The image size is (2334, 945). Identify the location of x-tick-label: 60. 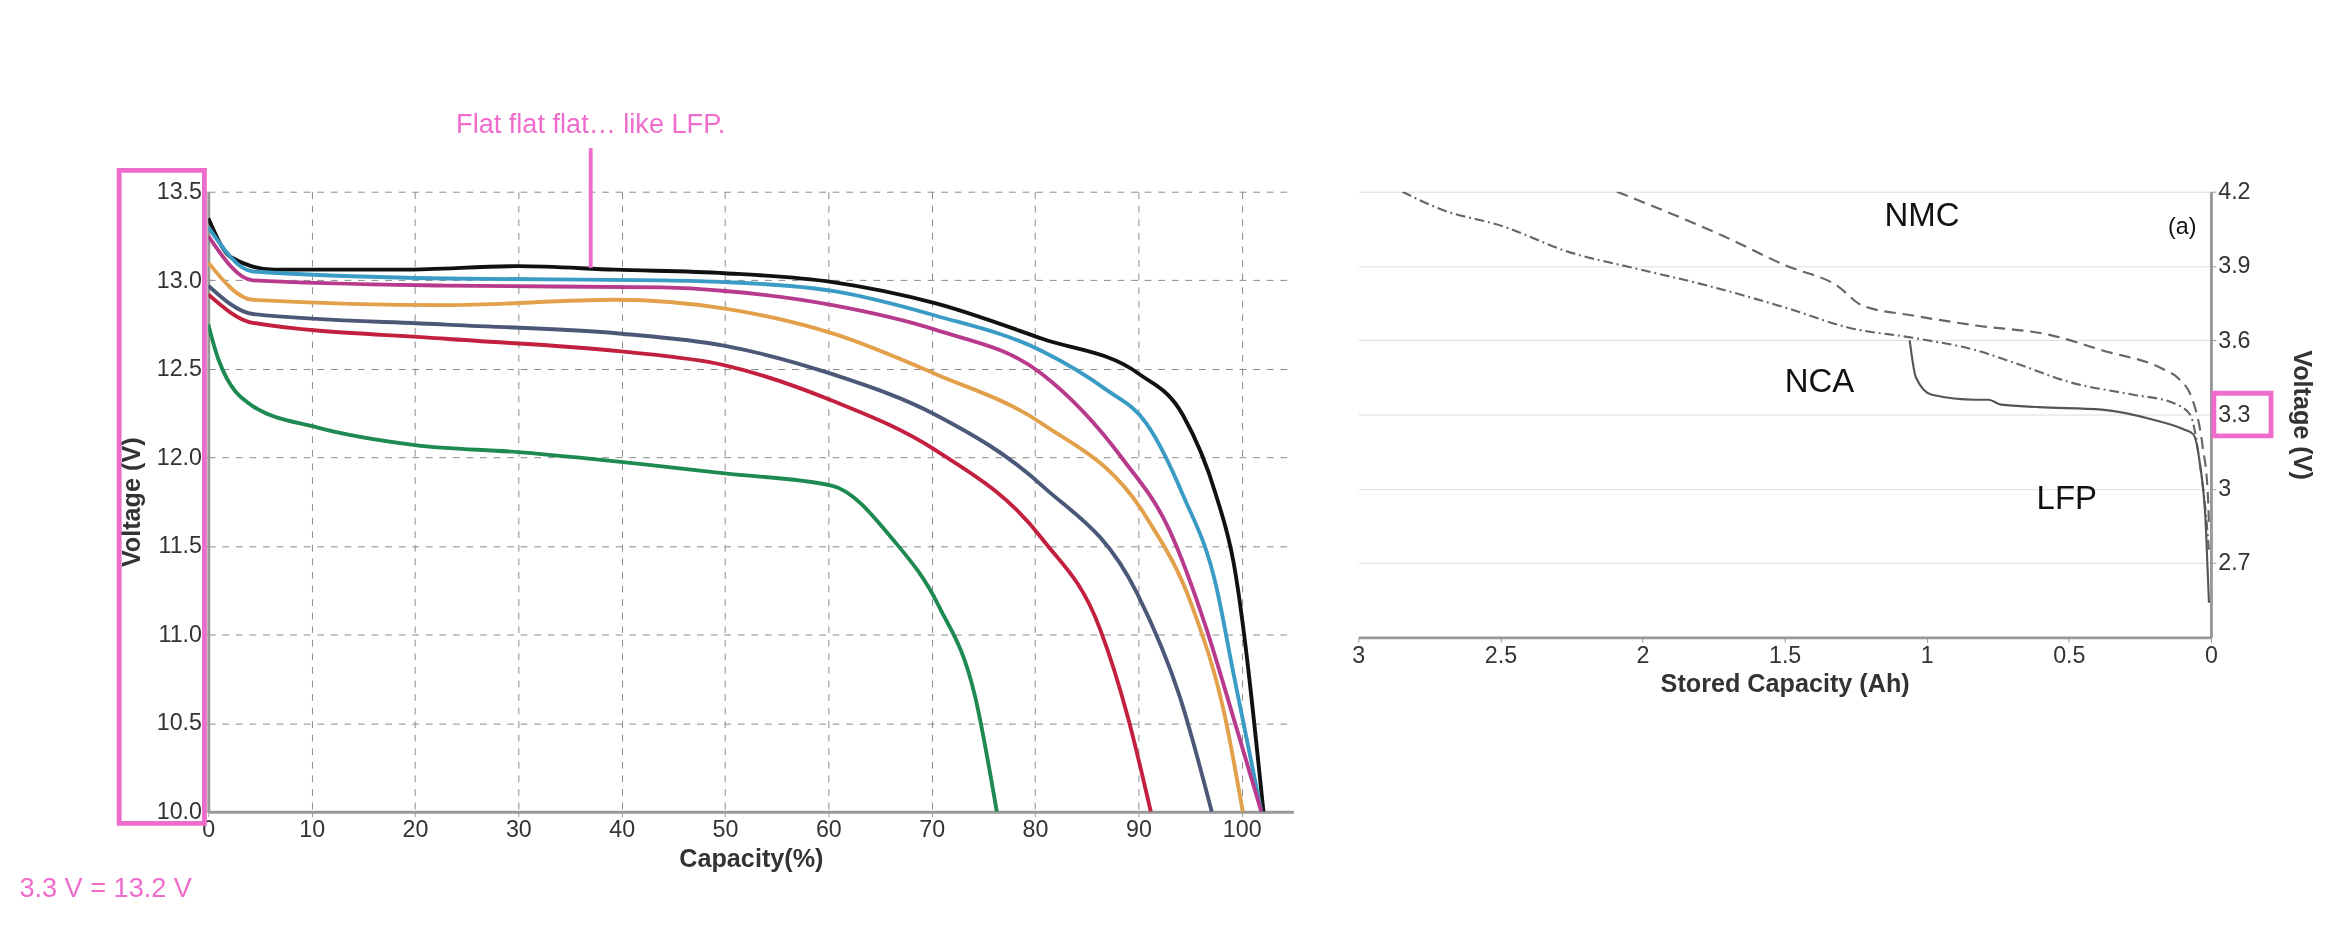
(828, 829).